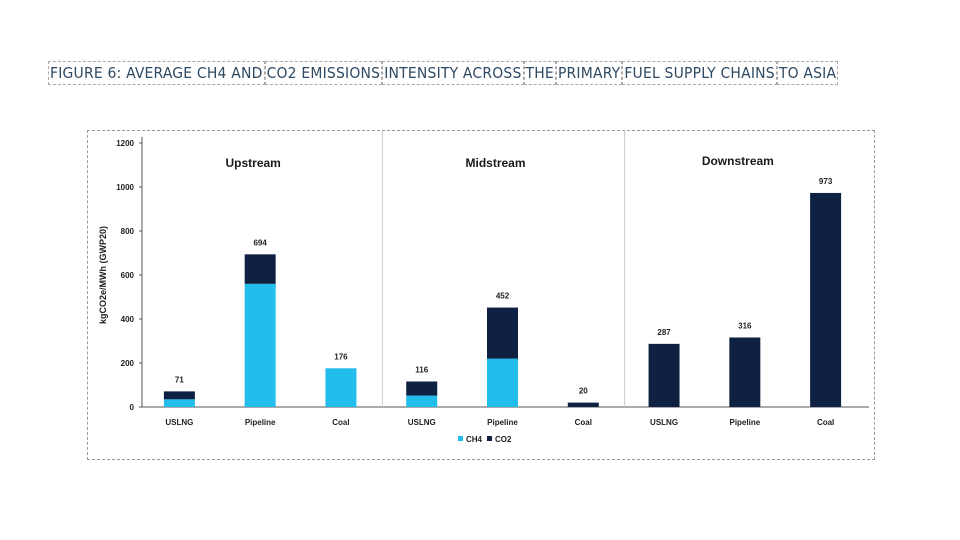  What do you see at coordinates (179, 379) in the screenshot?
I see `bar-total-label: 71` at bounding box center [179, 379].